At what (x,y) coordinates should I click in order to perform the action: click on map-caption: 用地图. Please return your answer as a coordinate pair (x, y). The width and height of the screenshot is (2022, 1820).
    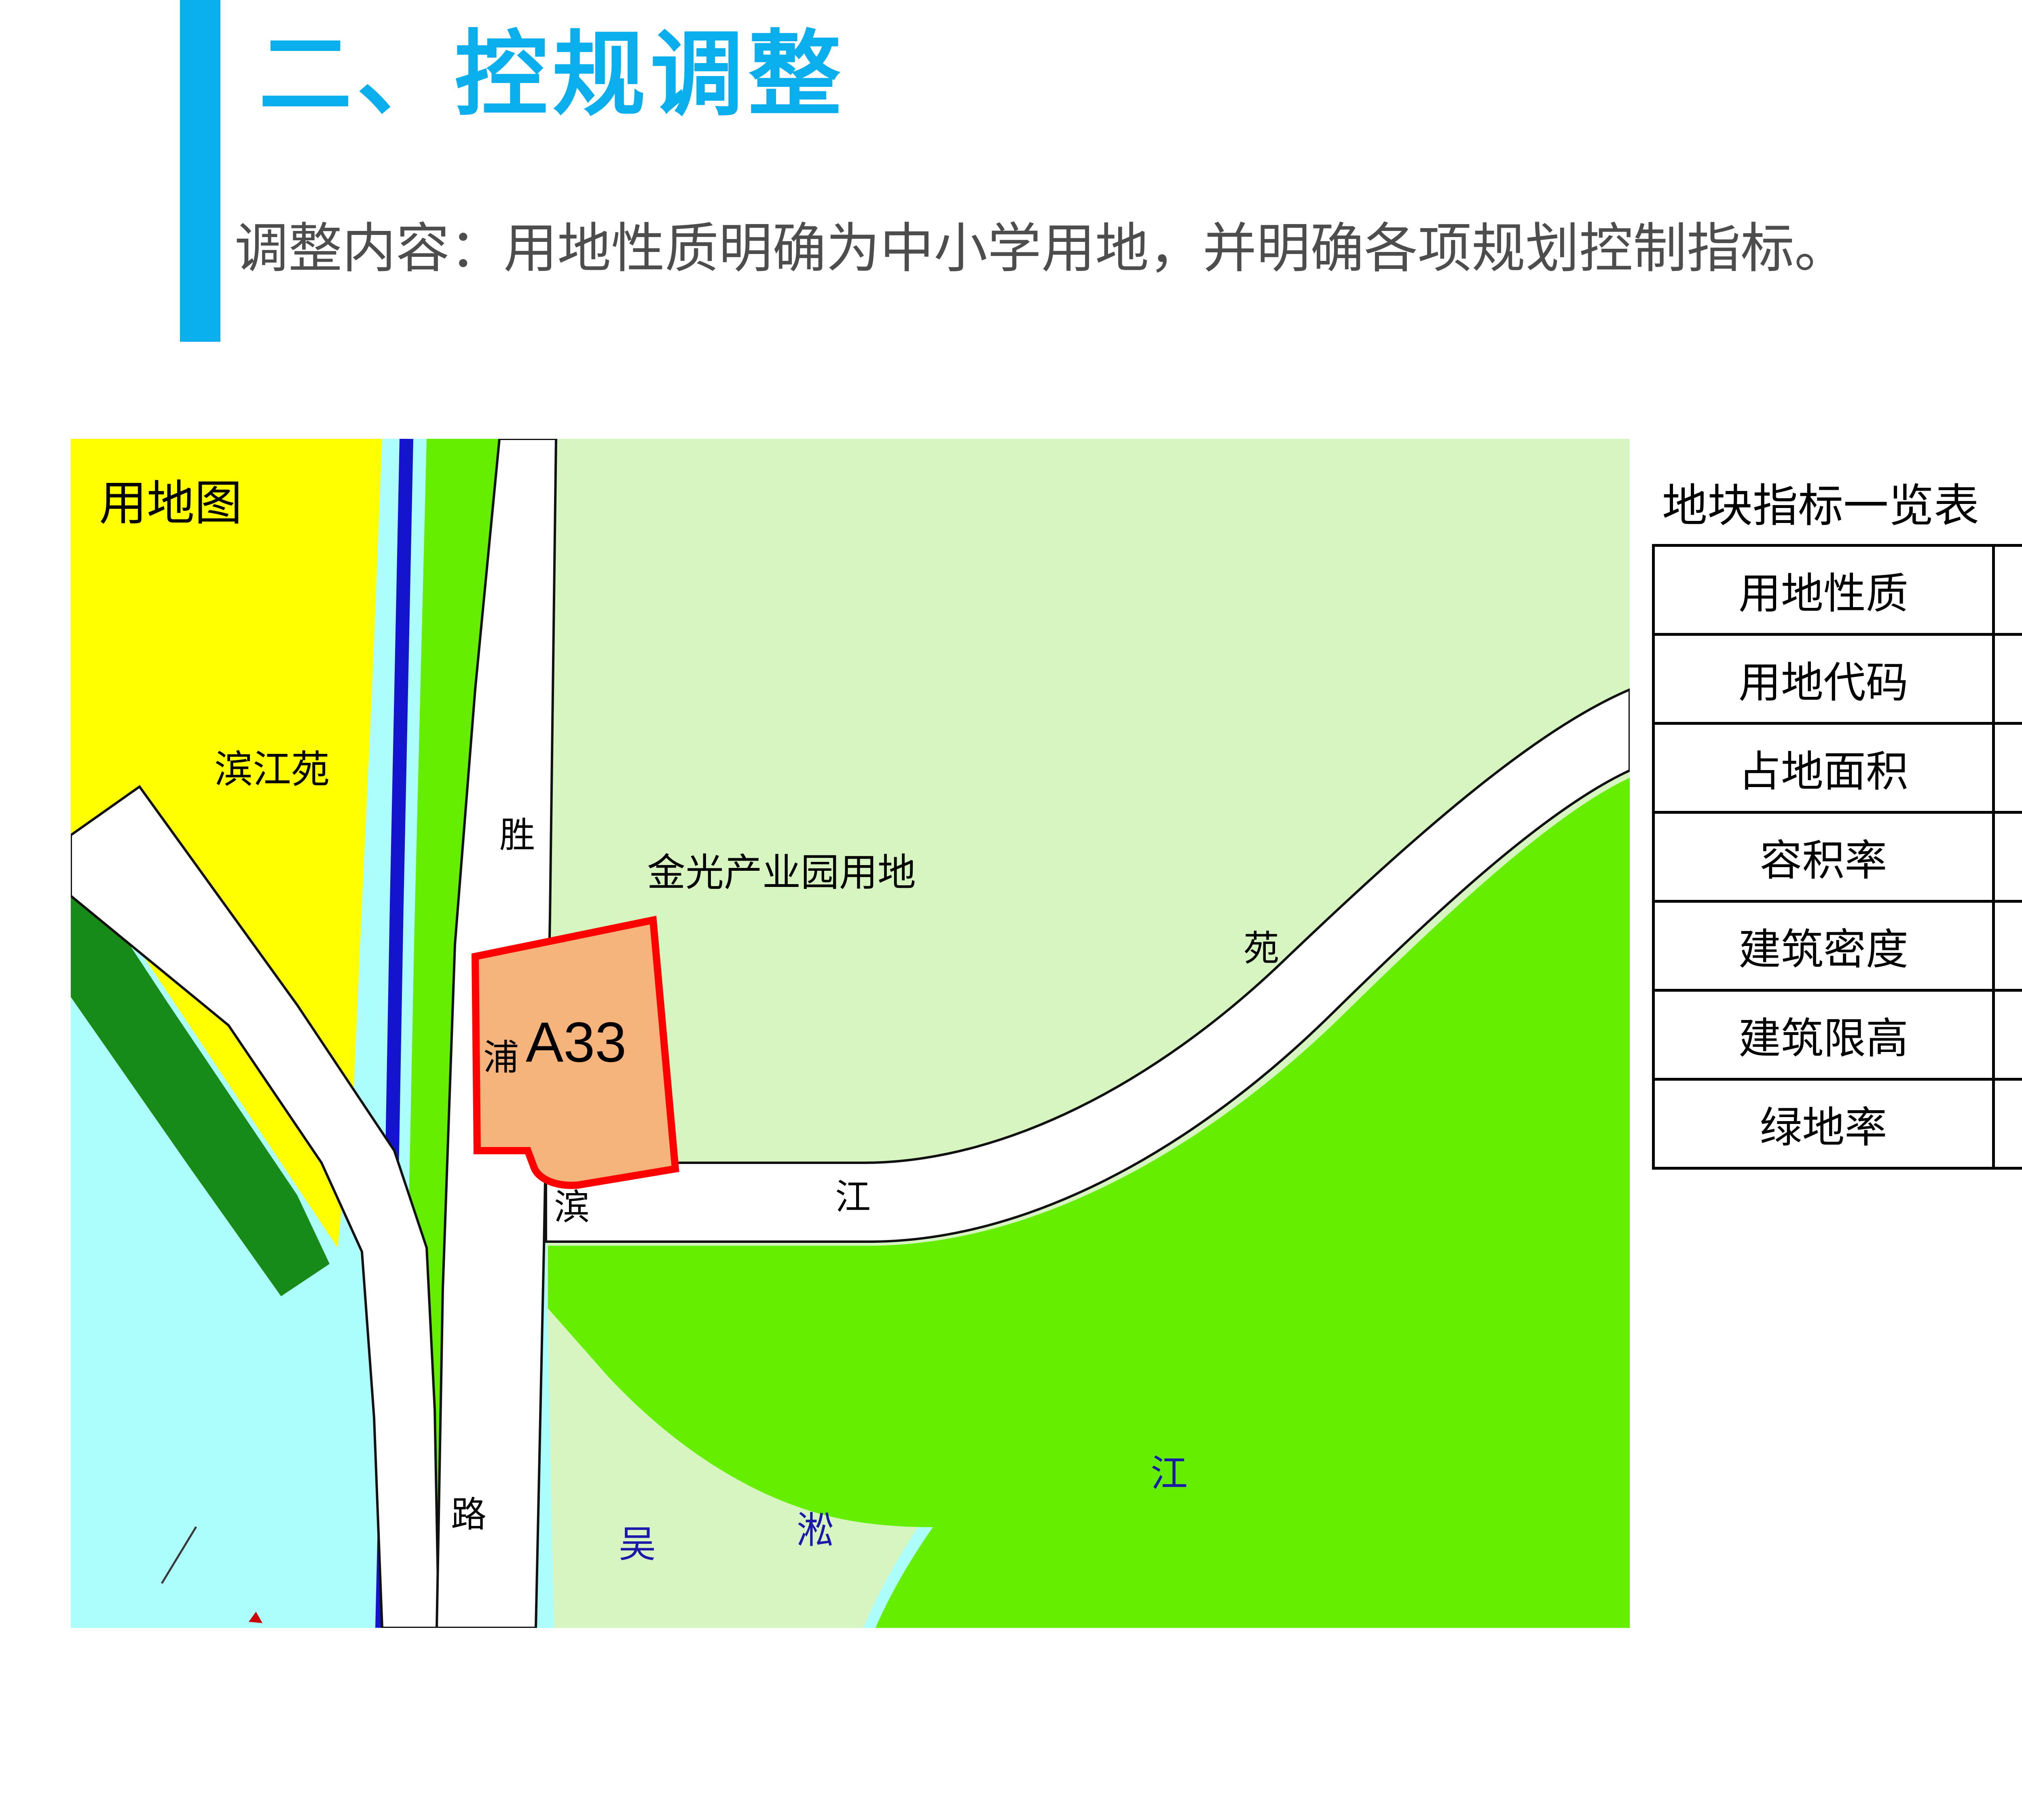
    Looking at the image, I should click on (170, 503).